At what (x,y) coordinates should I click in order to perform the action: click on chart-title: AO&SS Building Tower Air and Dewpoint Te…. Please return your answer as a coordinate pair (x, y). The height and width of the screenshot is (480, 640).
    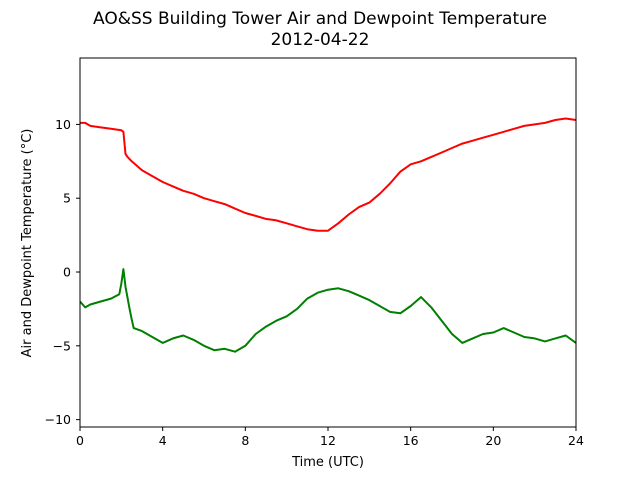
    Looking at the image, I should click on (320, 19).